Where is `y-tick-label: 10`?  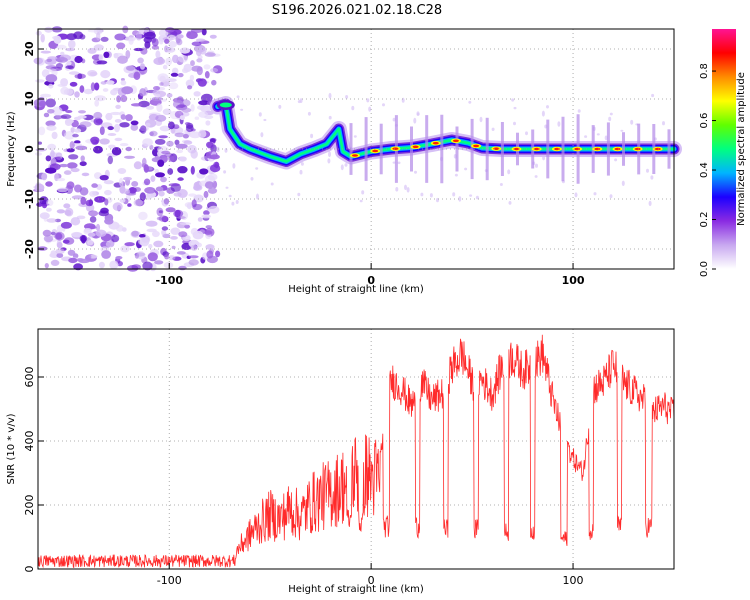
y-tick-label: 10 is located at coordinates (29, 99).